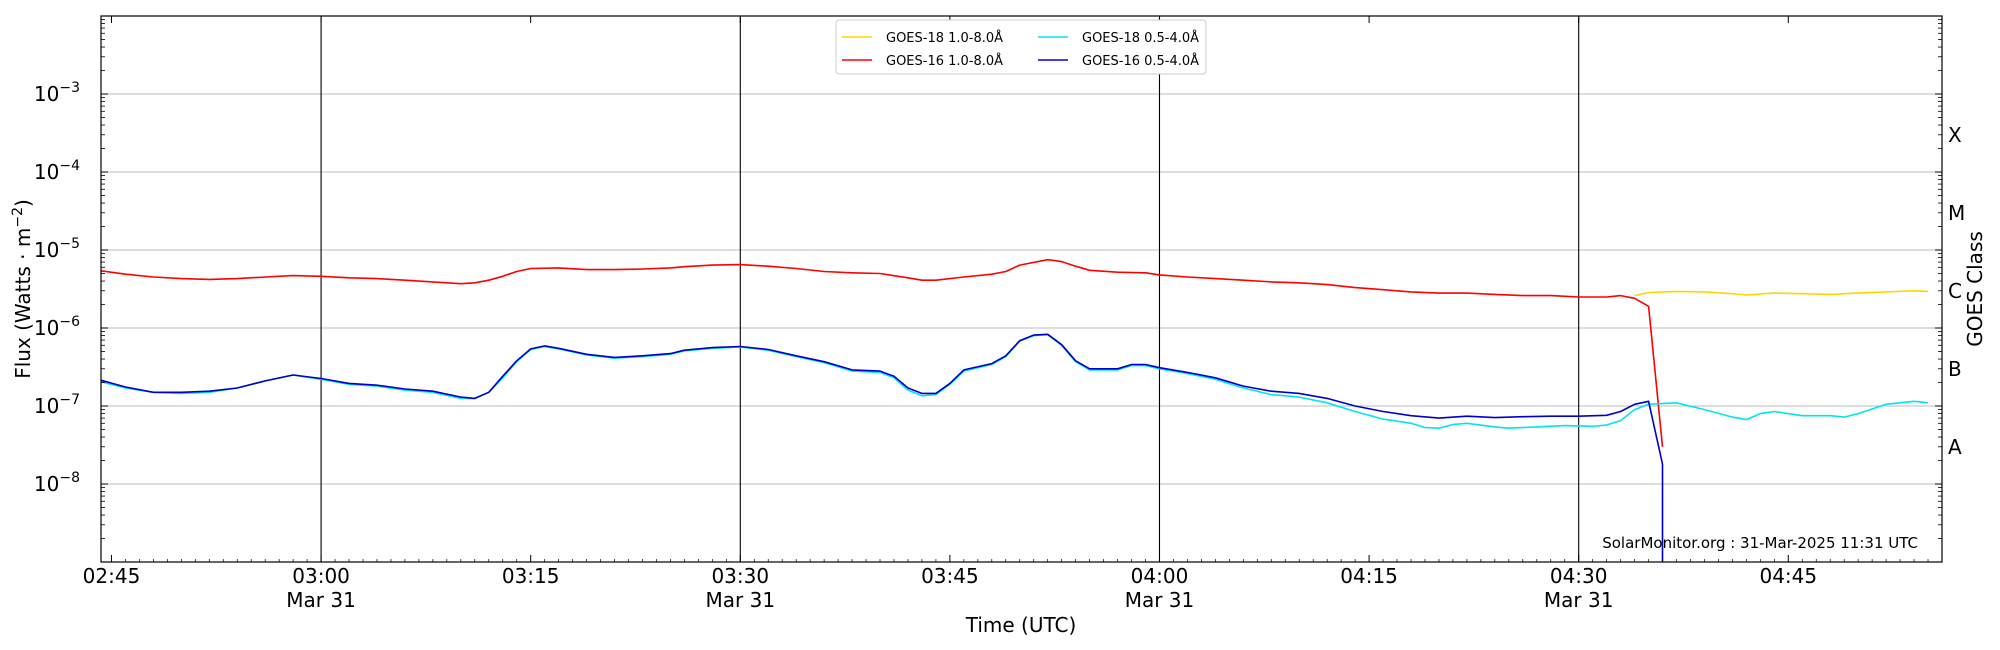 Image resolution: width=2000 pixels, height=650 pixels. I want to click on legend-label-3: GOES-16 0.5-4.0Å, so click(1140, 61).